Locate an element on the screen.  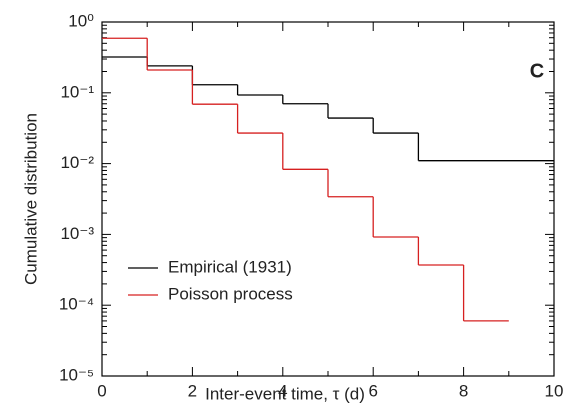
legend-label: Poisson process is located at coordinates (230, 293).